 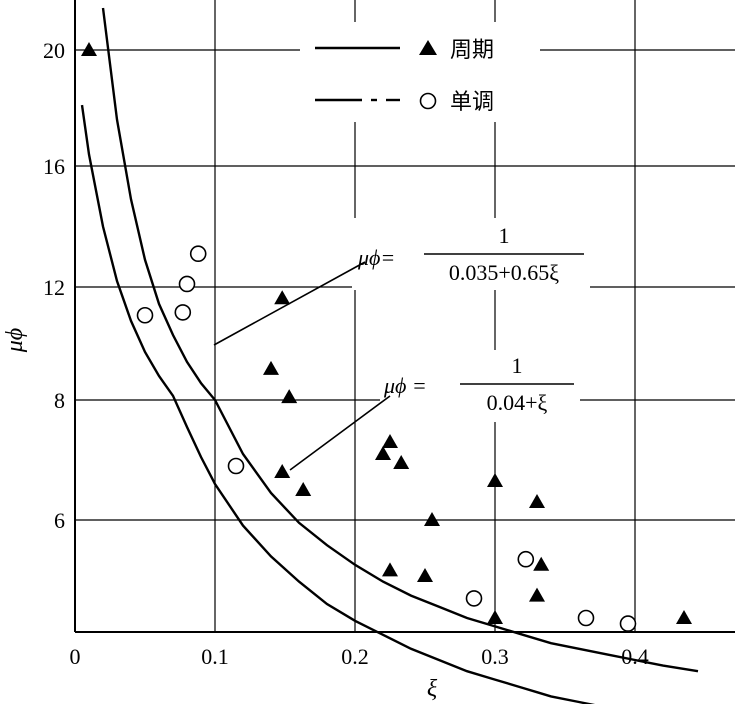 I want to click on x-axis-title: ξ, so click(x=432, y=689).